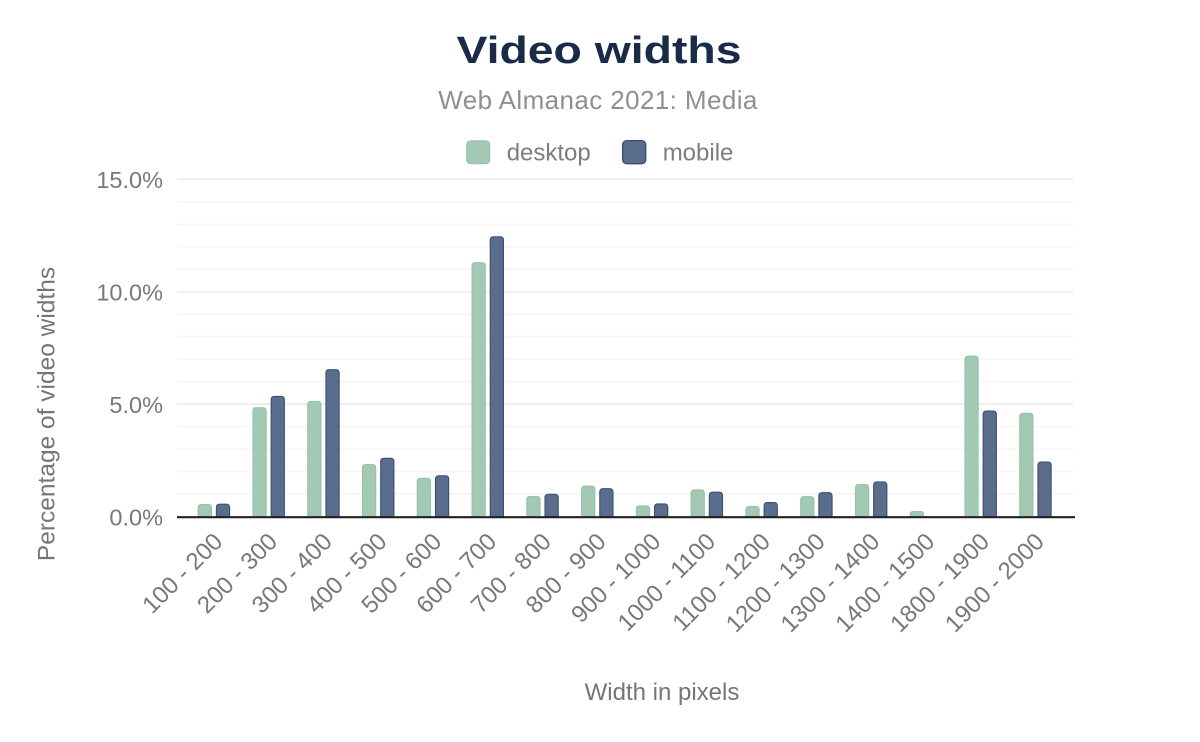 The height and width of the screenshot is (742, 1200). What do you see at coordinates (598, 100) in the screenshot?
I see `svg-text: Web Almanac 2021: Media` at bounding box center [598, 100].